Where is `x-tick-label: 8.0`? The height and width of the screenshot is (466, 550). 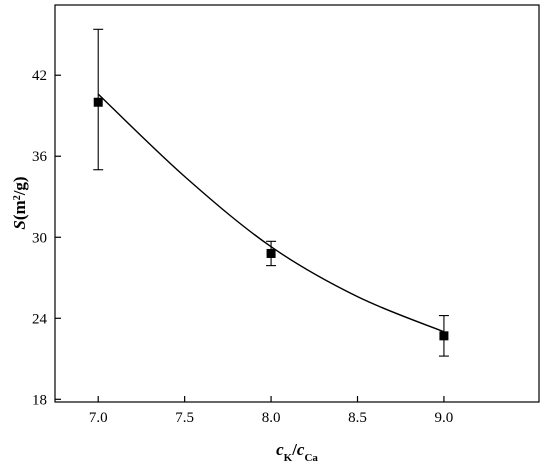
x-tick-label: 8.0 is located at coordinates (271, 418).